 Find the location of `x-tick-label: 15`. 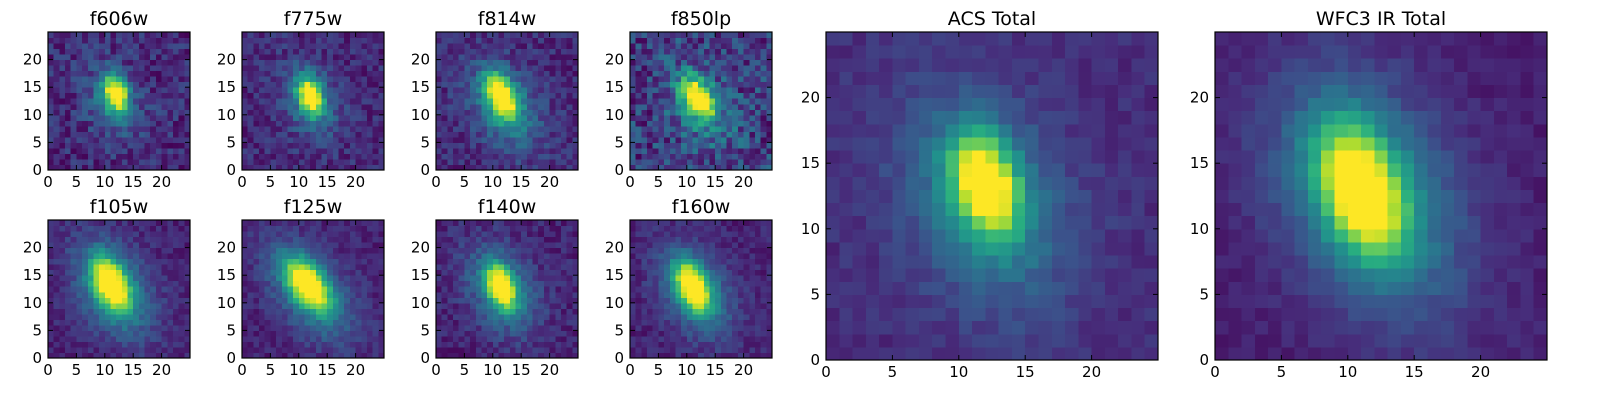

x-tick-label: 15 is located at coordinates (133, 370).